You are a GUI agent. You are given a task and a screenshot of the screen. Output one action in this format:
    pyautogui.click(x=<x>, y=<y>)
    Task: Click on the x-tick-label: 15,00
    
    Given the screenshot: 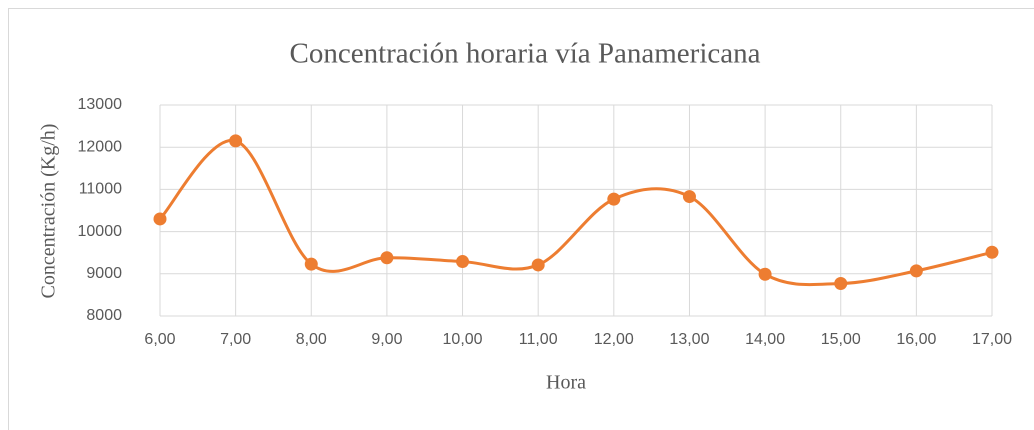 What is the action you would take?
    pyautogui.click(x=841, y=339)
    